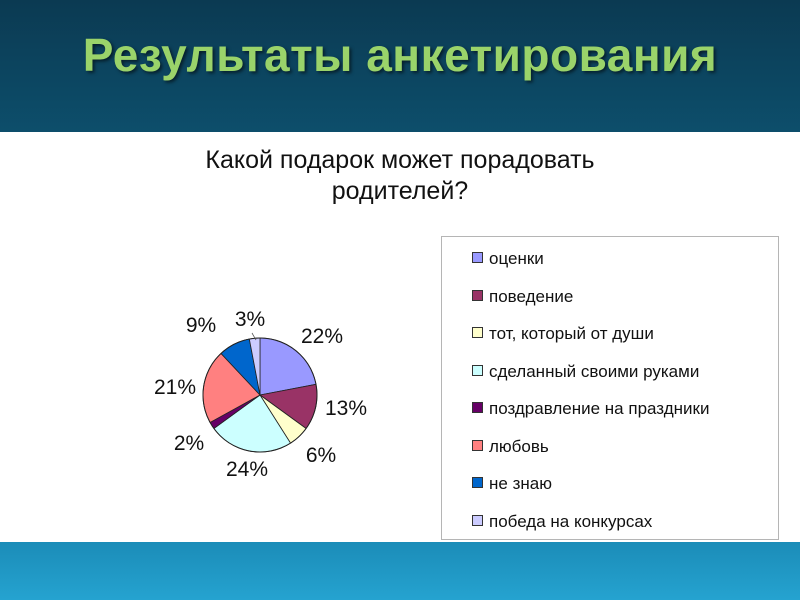 This screenshot has height=600, width=800. What do you see at coordinates (520, 483) in the screenshot?
I see `legend-label: не знаю` at bounding box center [520, 483].